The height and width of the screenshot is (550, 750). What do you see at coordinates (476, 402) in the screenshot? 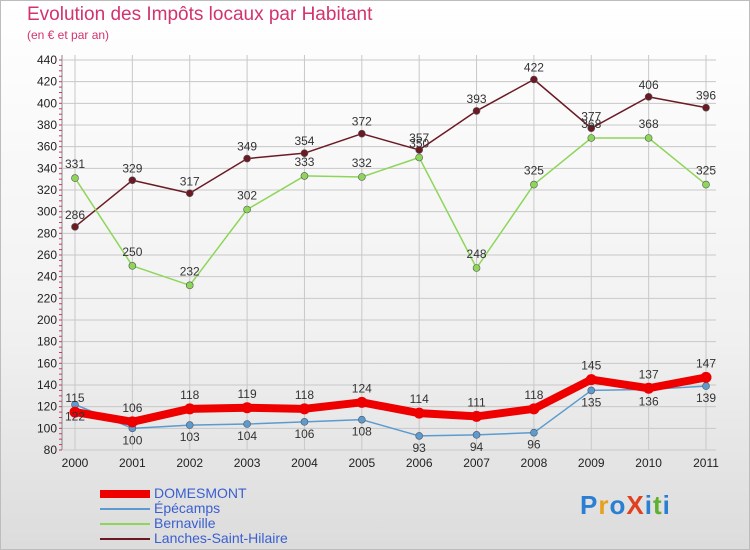
I see `data-label-domesmont: 111` at bounding box center [476, 402].